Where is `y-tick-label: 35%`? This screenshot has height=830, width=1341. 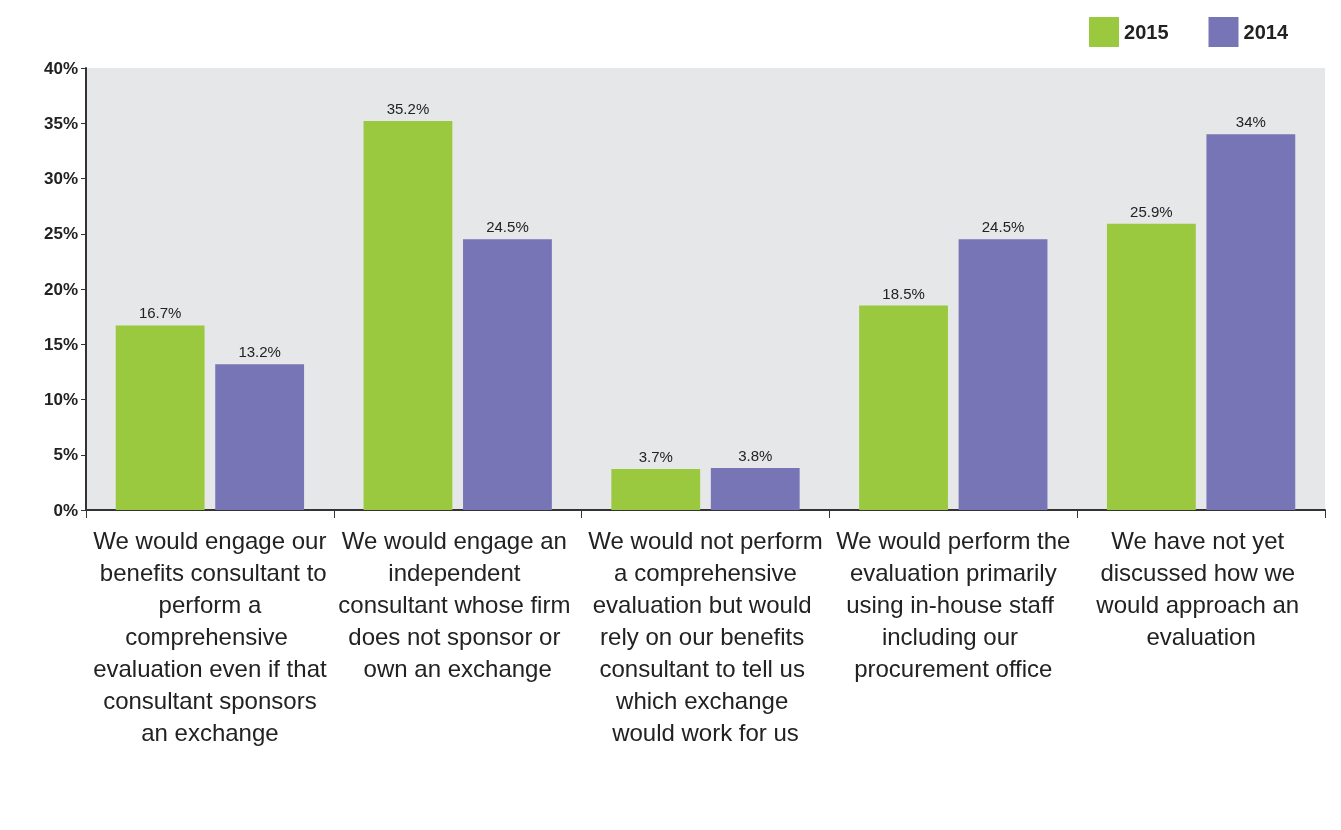 y-tick-label: 35% is located at coordinates (60, 123).